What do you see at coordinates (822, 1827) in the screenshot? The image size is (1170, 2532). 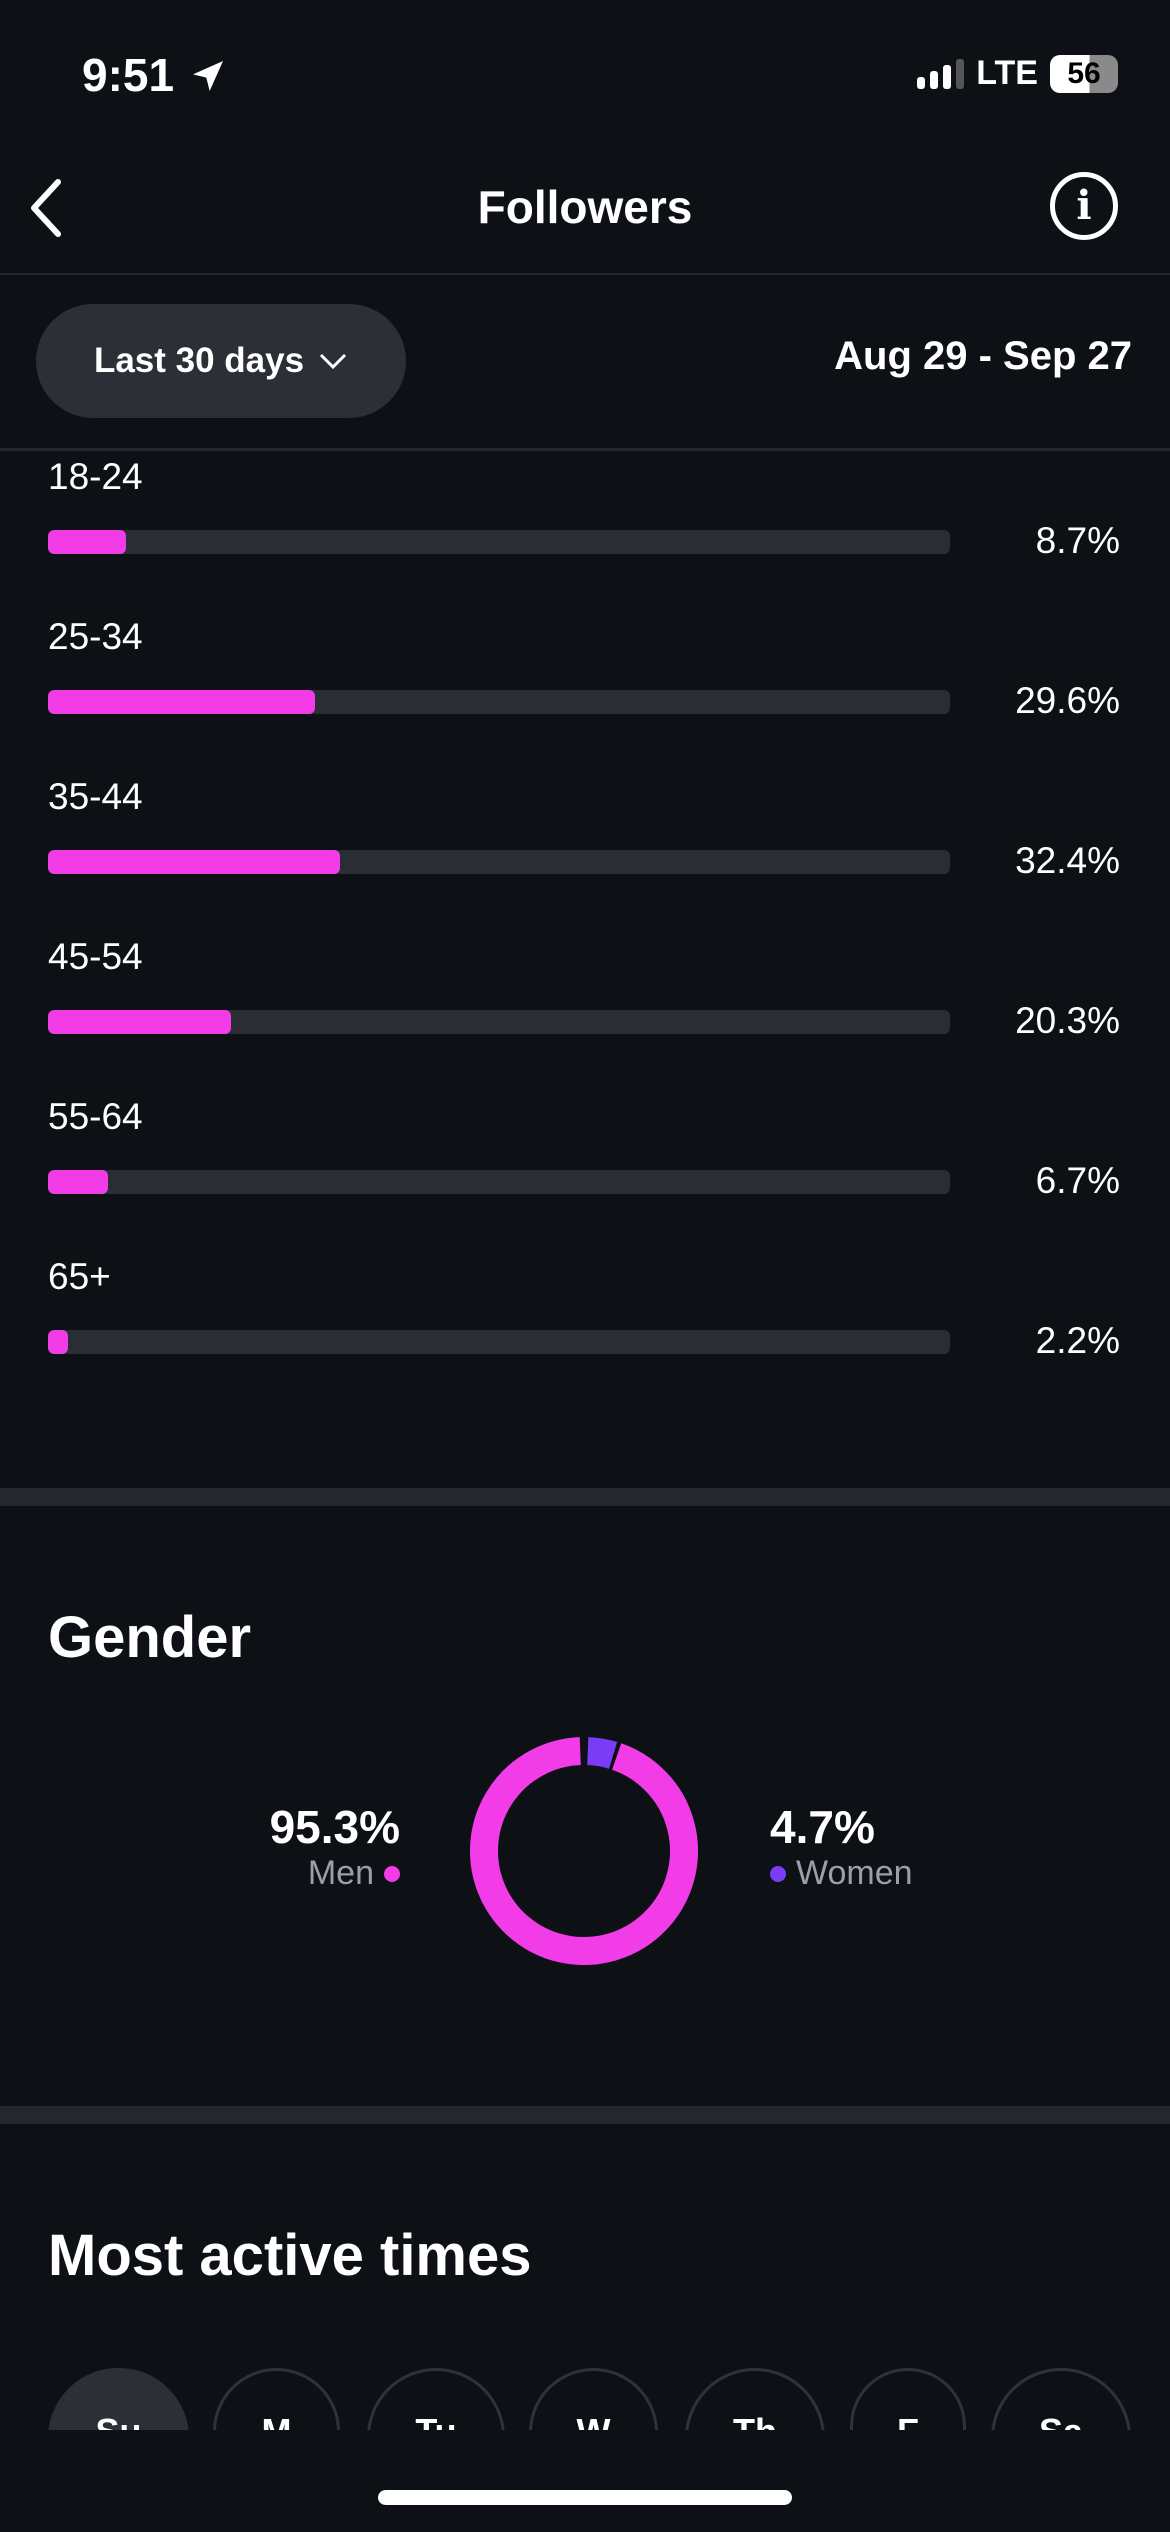 I see `women-percent: 4.7%` at bounding box center [822, 1827].